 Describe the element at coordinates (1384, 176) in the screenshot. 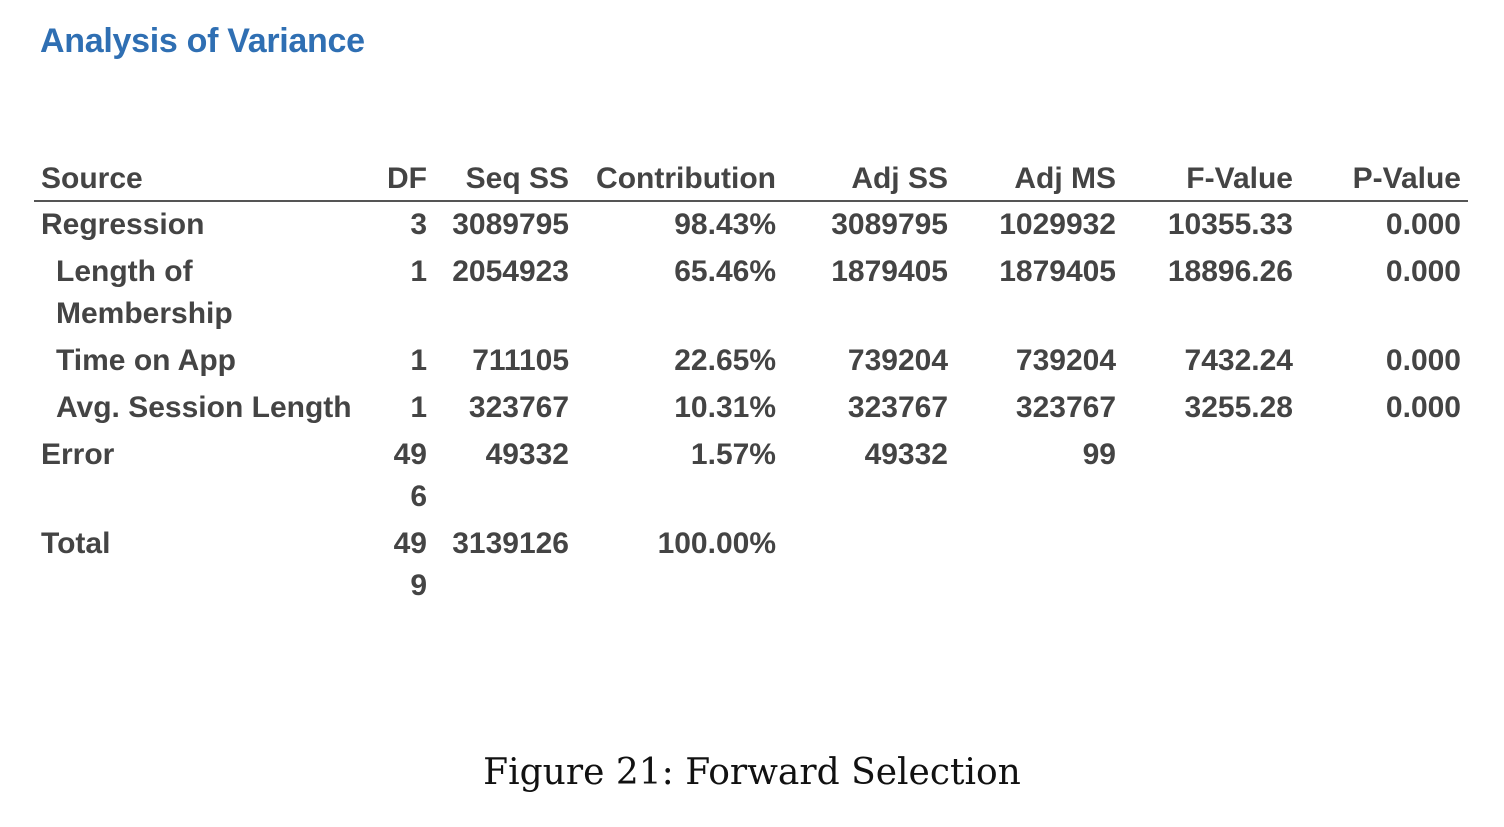

I see `column-header: P-Value` at that location.